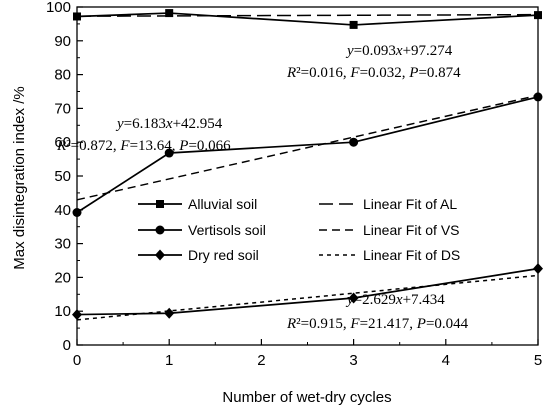 This screenshot has height=410, width=550. Describe the element at coordinates (373, 73) in the screenshot. I see `fit-equation-text: R²=0.016, F=0.032, P=0.874` at that location.